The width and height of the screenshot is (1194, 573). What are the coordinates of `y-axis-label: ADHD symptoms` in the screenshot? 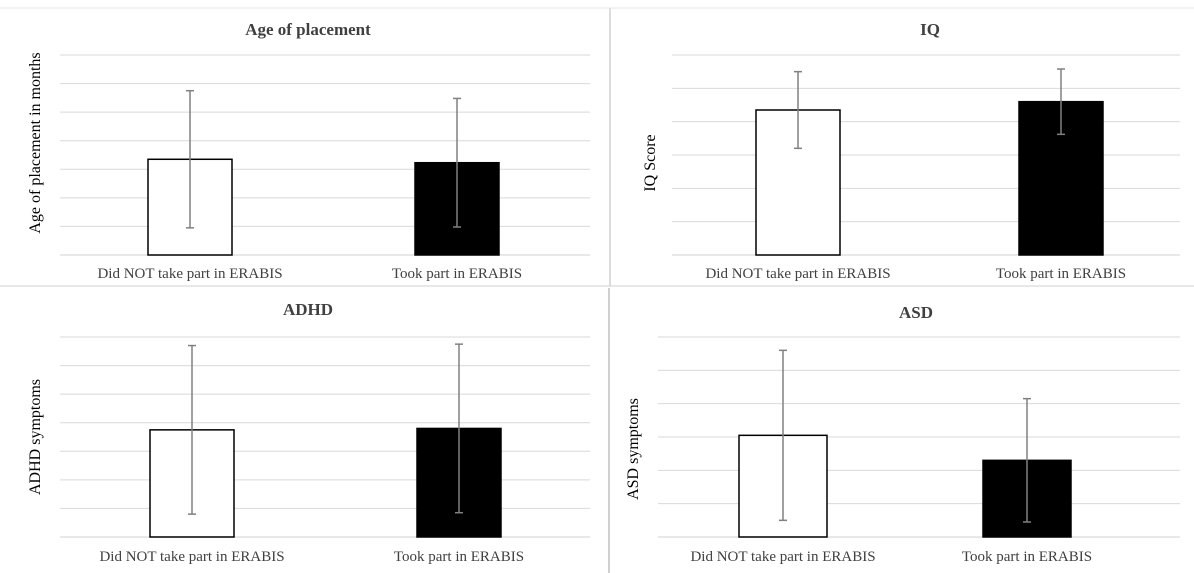 It's located at (35, 437).